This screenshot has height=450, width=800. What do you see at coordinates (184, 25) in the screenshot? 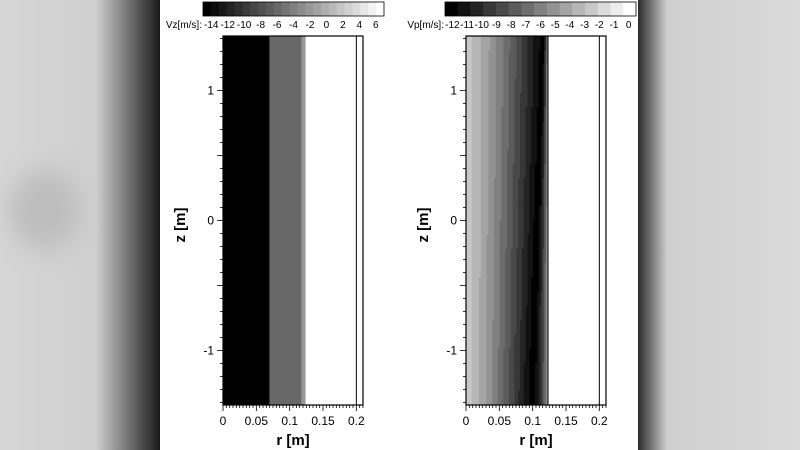
I see `legend-label: Vz[m/s]:` at bounding box center [184, 25].